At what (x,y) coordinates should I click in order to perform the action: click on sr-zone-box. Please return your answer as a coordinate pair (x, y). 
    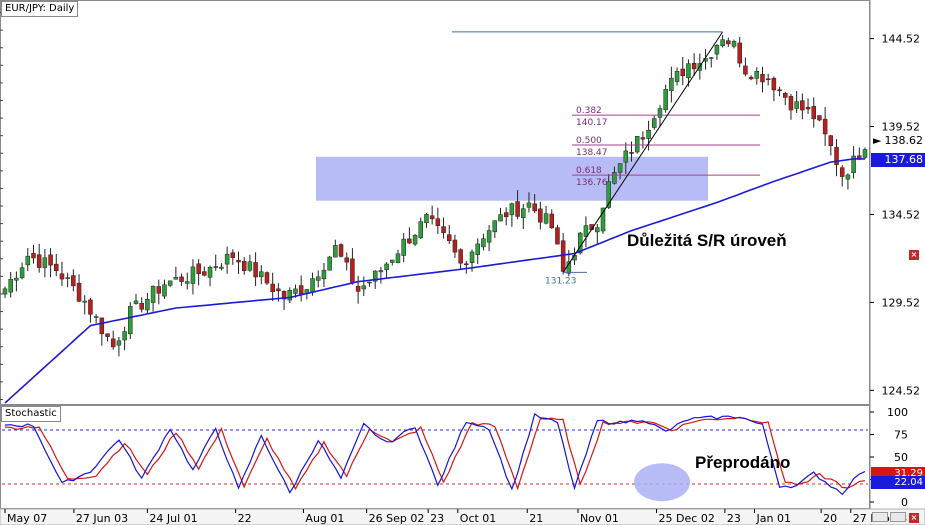
    Looking at the image, I should click on (512, 178).